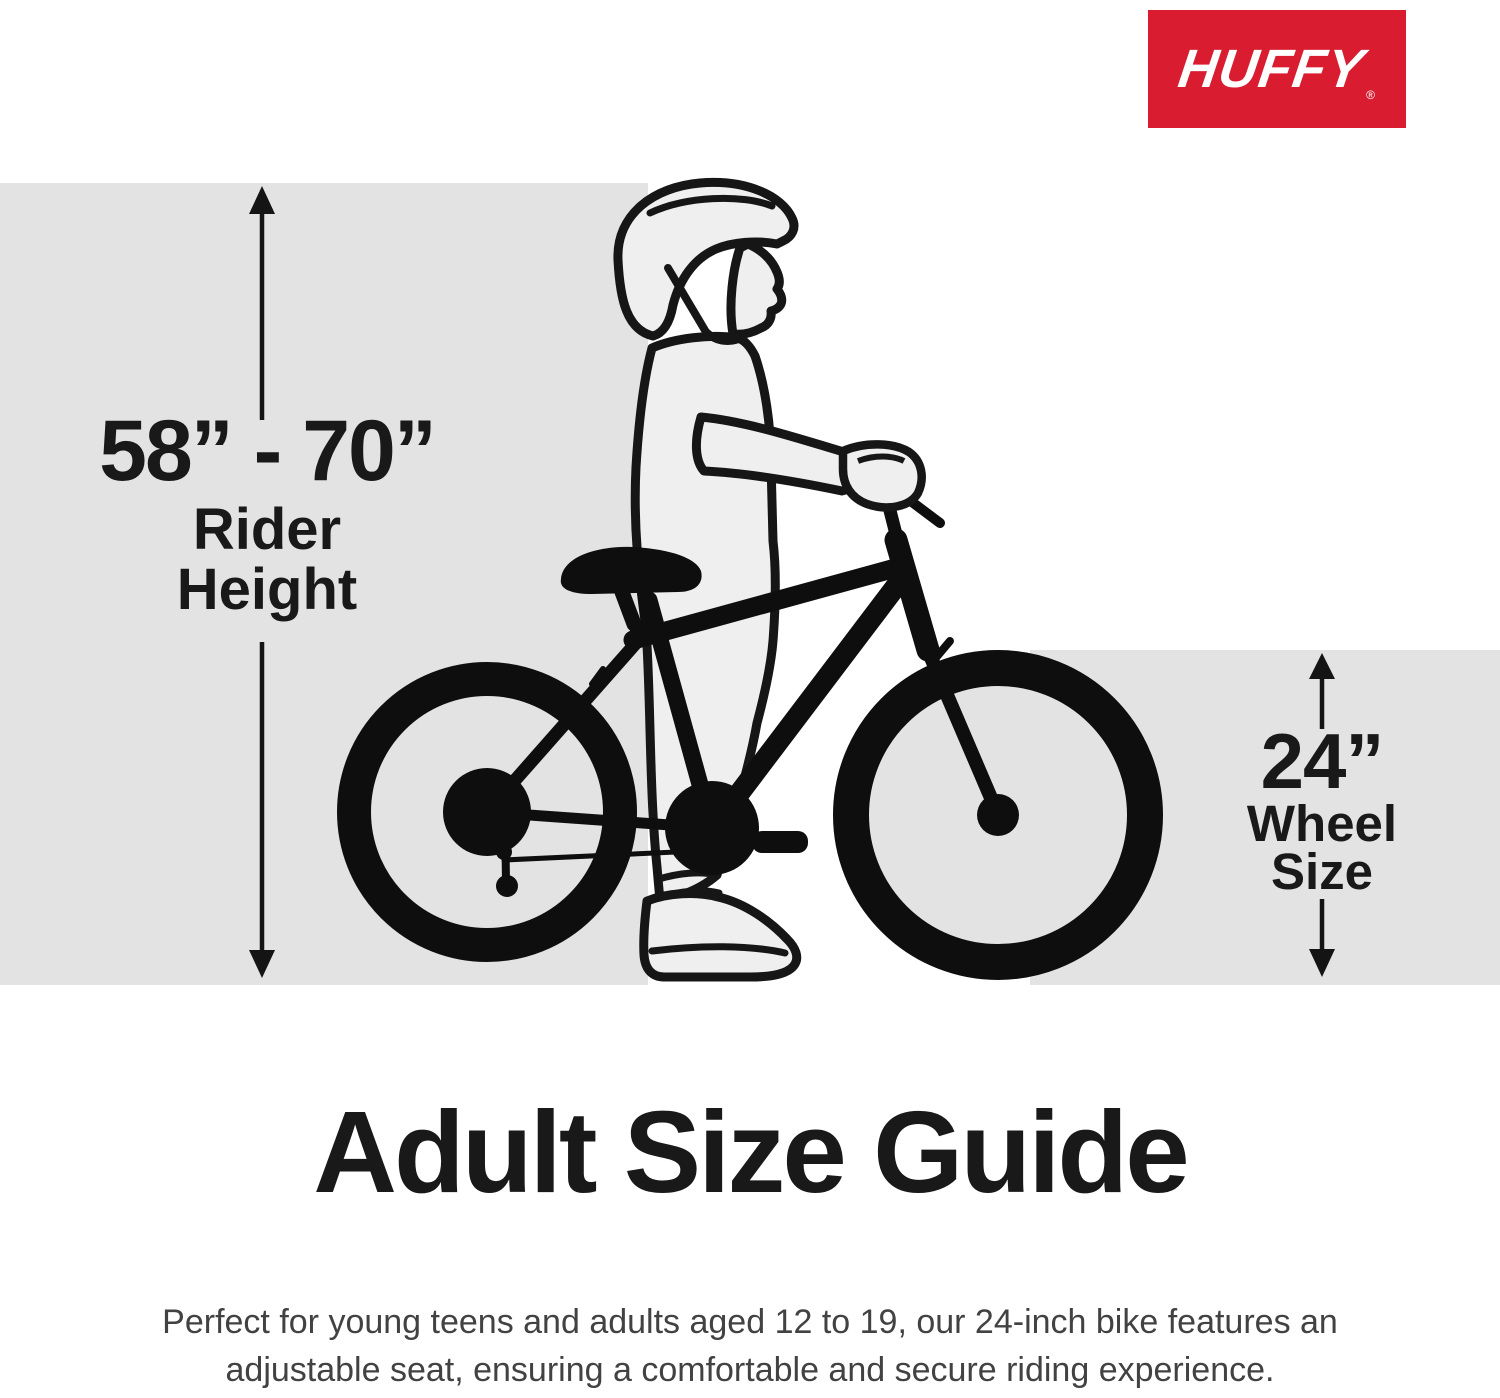 The width and height of the screenshot is (1500, 1398). Describe the element at coordinates (1370, 95) in the screenshot. I see `registered-trademark-icon: ®` at that location.